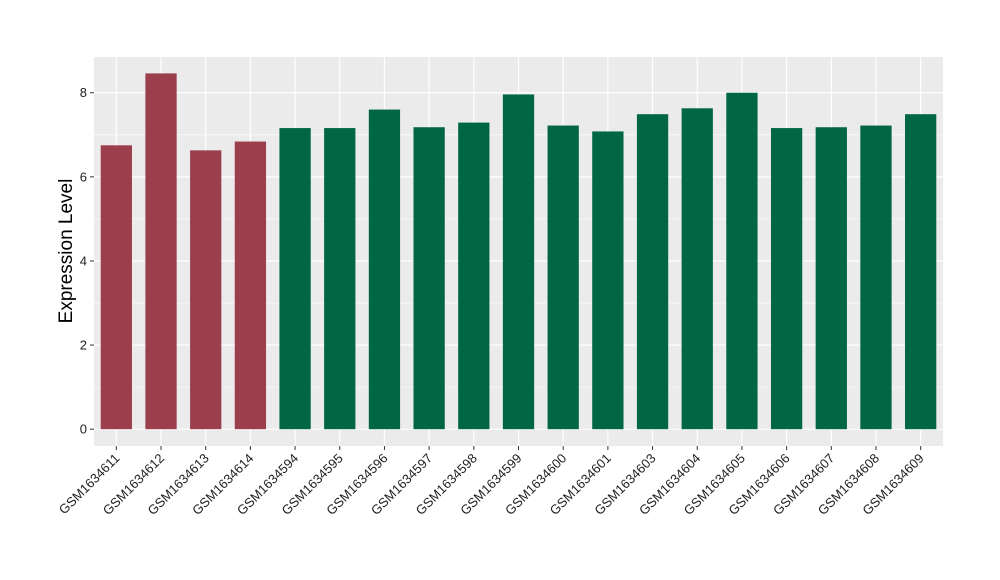 Image resolution: width=1000 pixels, height=580 pixels. What do you see at coordinates (518, 262) in the screenshot?
I see `bar-GSM1634599` at bounding box center [518, 262].